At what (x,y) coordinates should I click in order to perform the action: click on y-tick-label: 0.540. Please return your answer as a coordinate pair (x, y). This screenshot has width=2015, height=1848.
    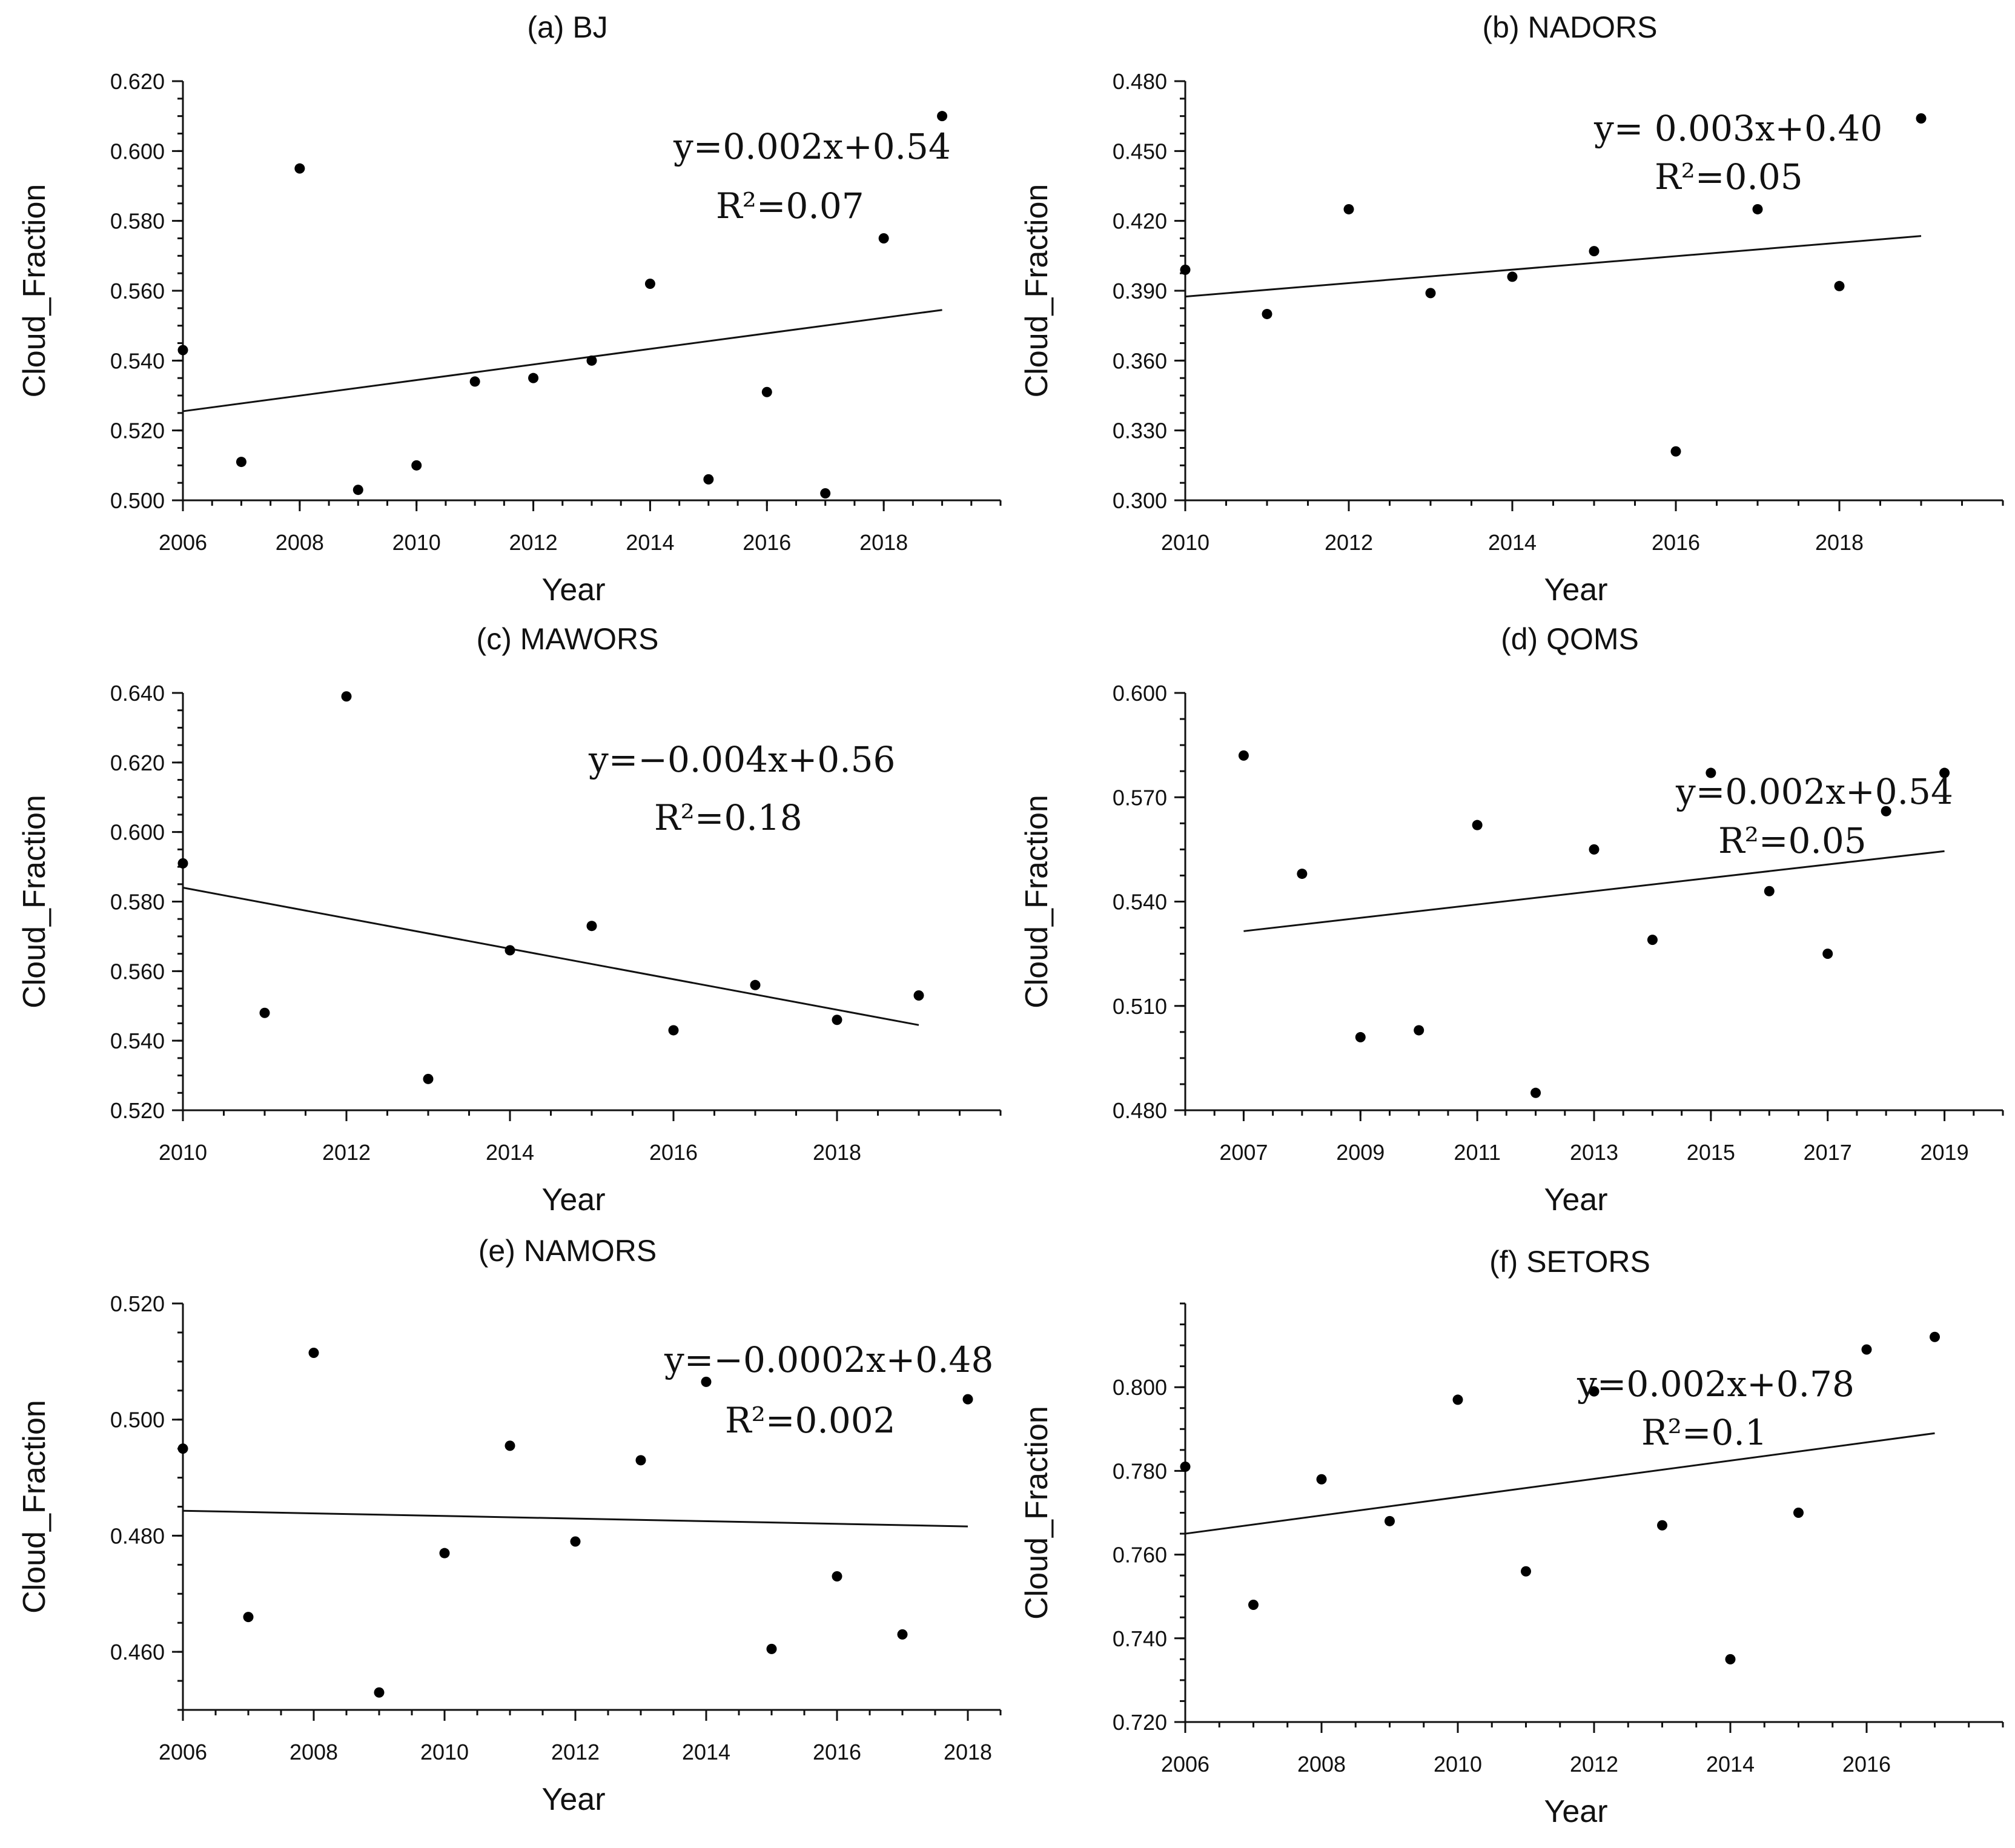
    Looking at the image, I should click on (1140, 902).